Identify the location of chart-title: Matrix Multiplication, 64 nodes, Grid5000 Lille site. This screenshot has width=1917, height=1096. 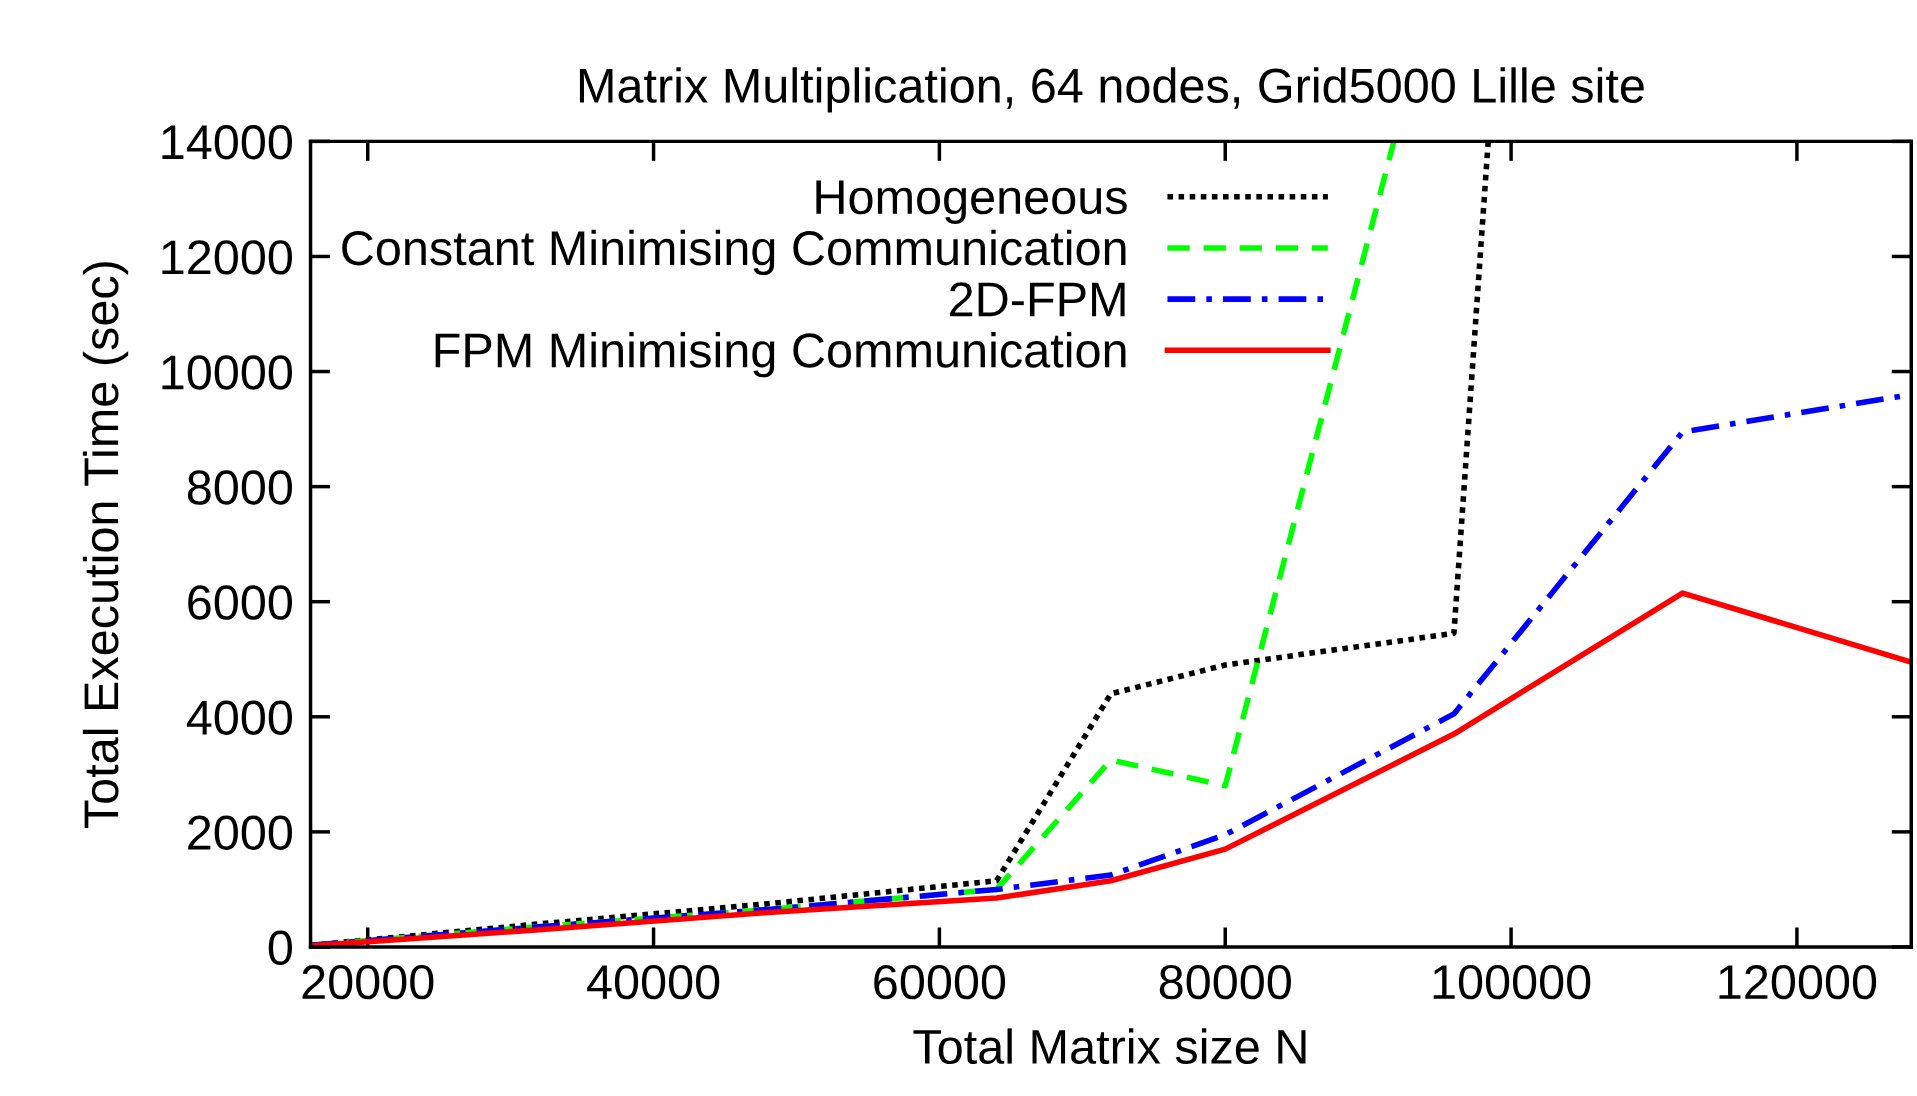
(1111, 90).